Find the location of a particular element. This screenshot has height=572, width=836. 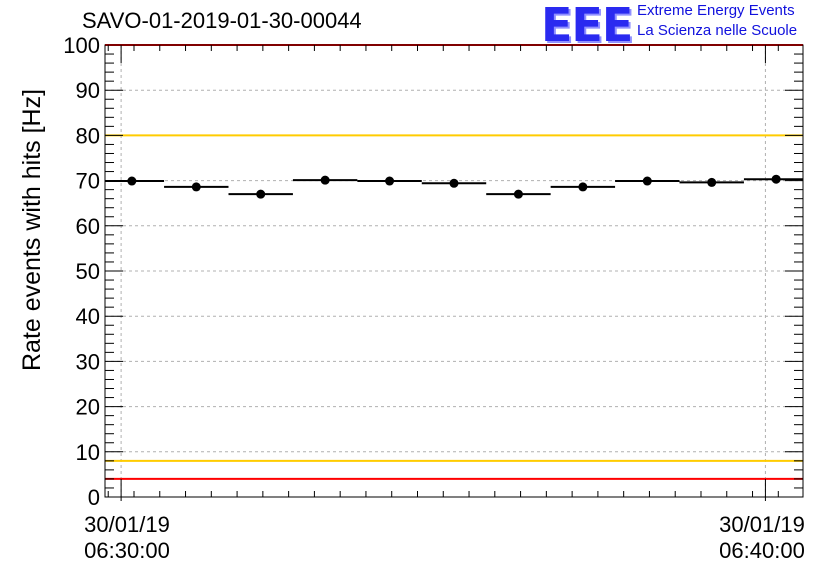

y-tick-label: 100 is located at coordinates (81, 45).